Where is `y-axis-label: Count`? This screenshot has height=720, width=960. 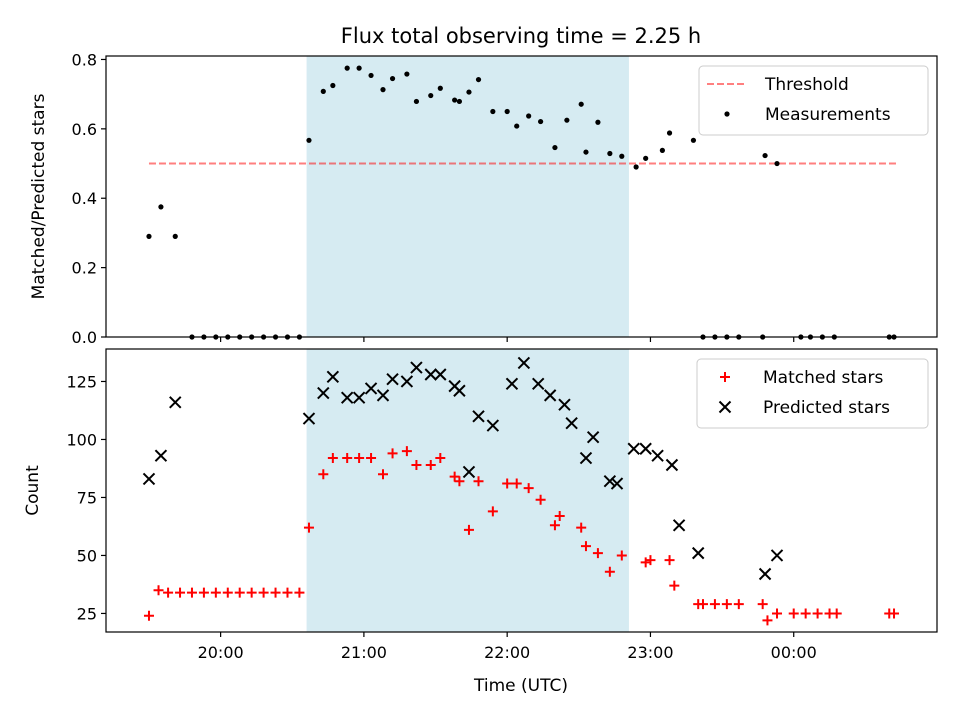
y-axis-label: Count is located at coordinates (33, 490).